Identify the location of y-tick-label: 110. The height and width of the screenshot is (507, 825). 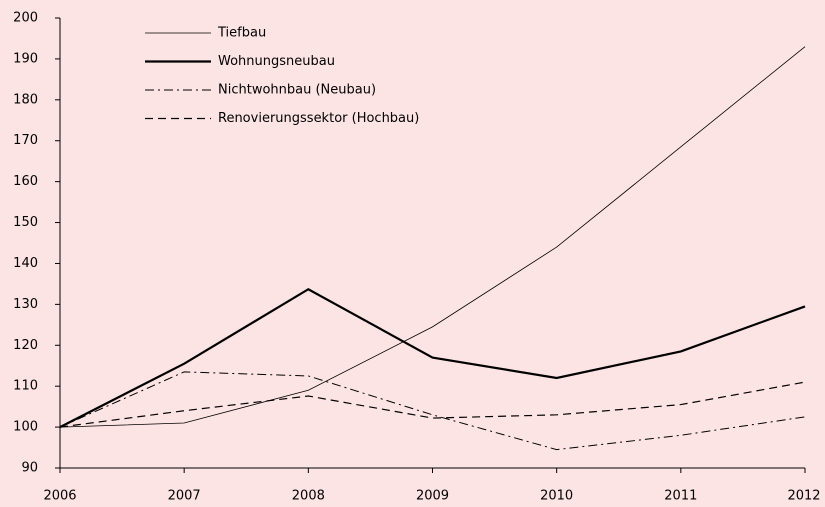
(25, 386).